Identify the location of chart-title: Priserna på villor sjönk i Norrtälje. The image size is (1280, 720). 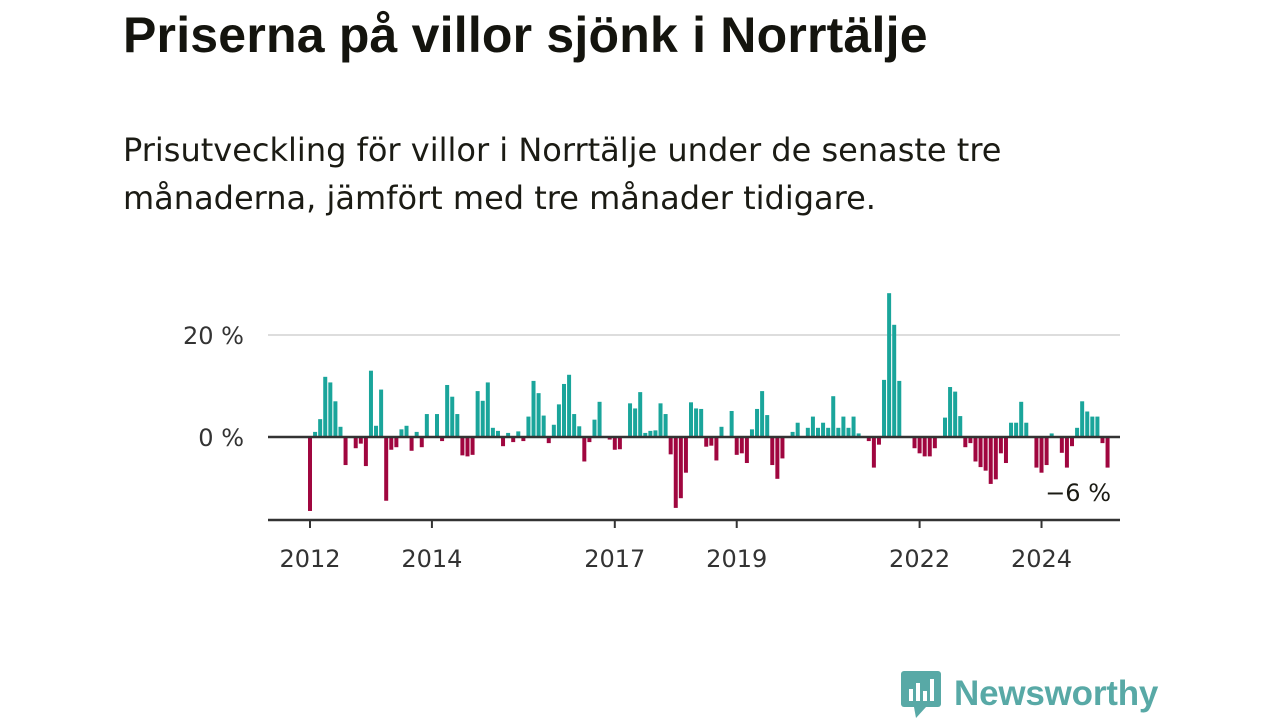
(525, 35).